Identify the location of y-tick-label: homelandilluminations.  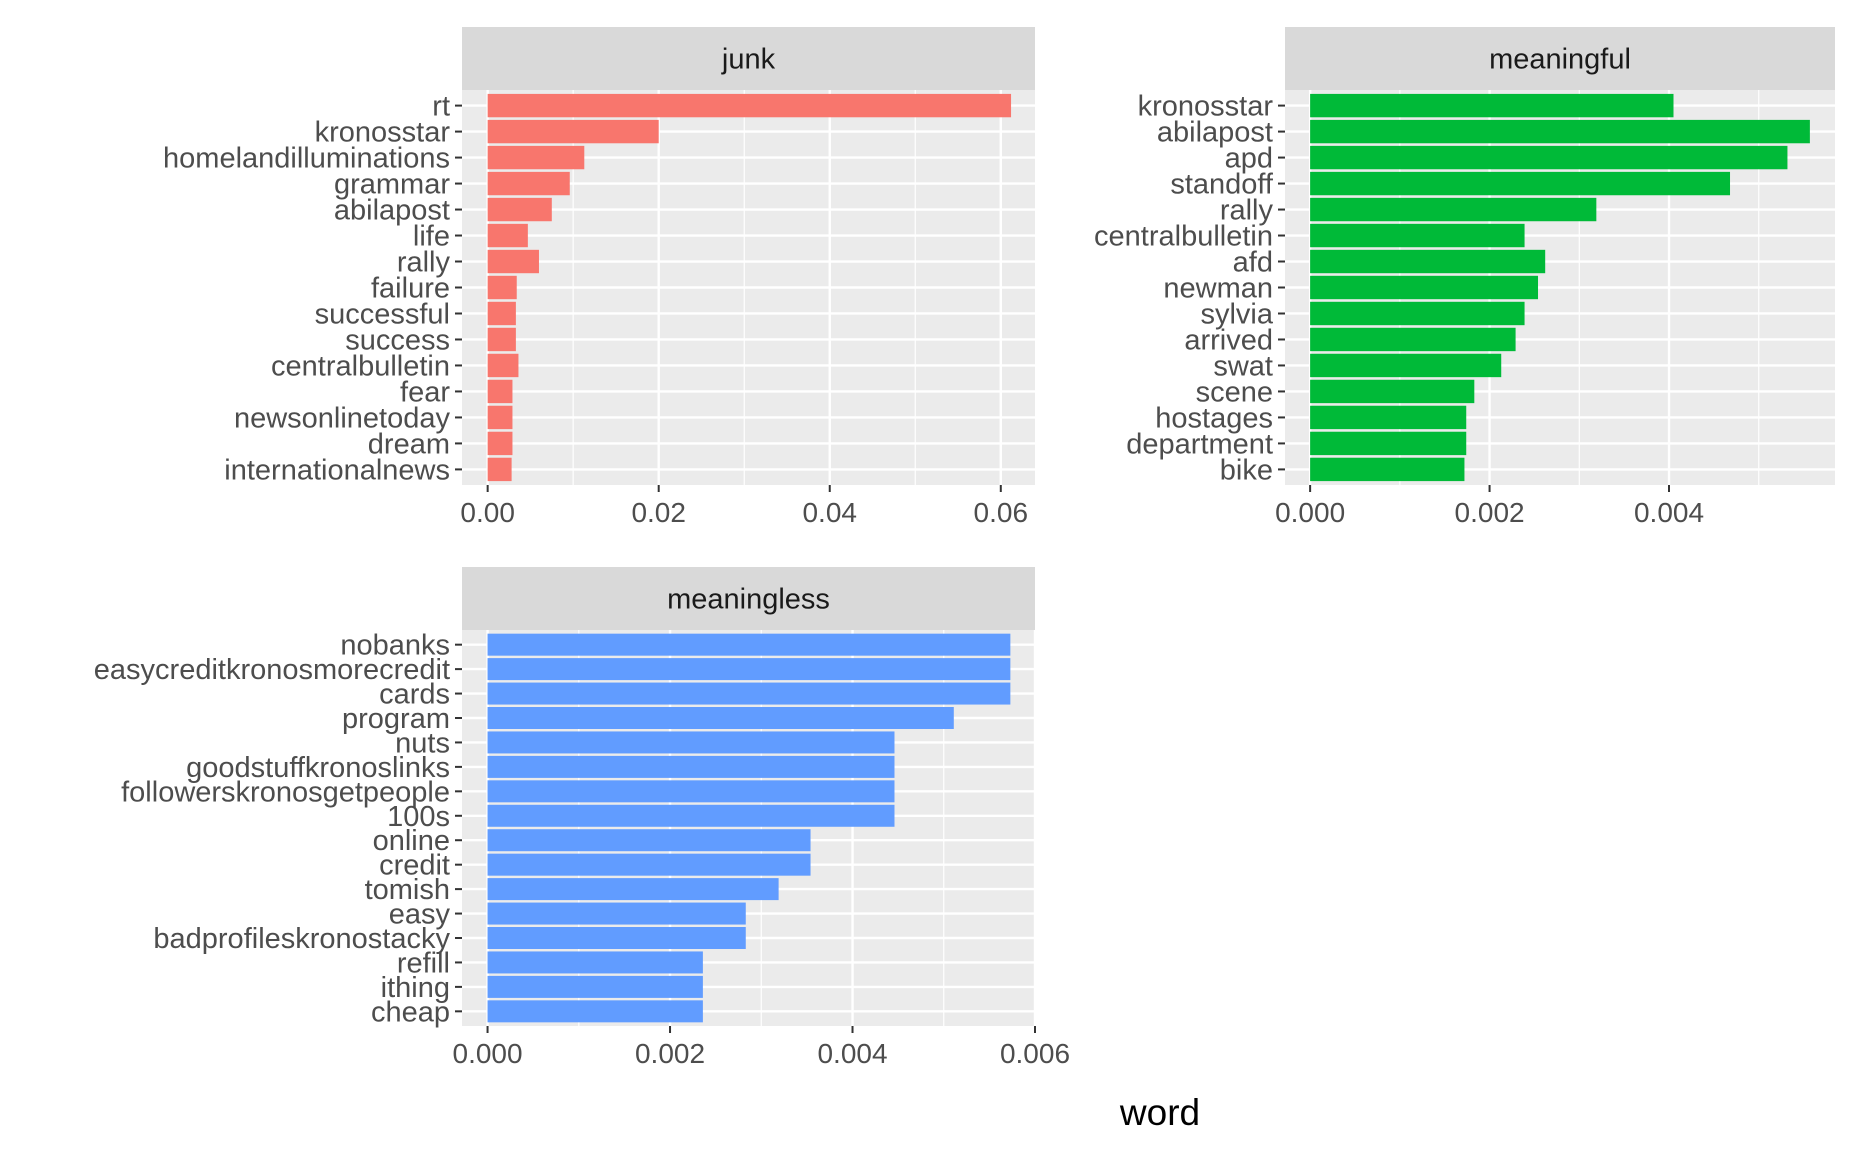
(306, 159).